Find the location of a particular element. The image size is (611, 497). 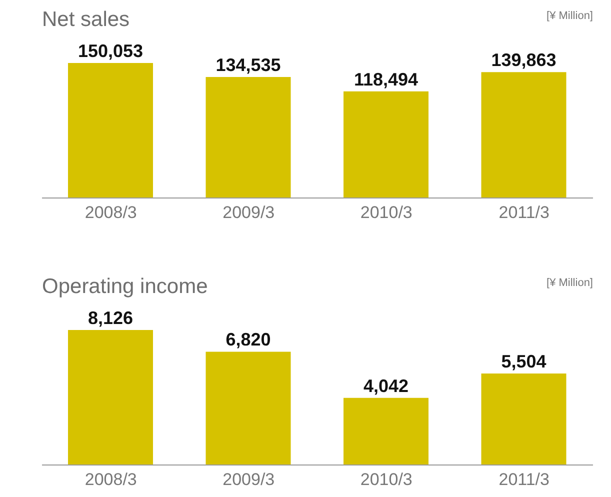

data-label: 139,863 is located at coordinates (523, 60).